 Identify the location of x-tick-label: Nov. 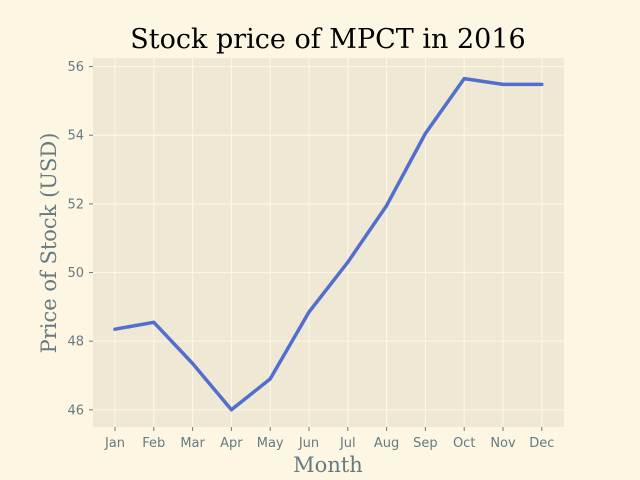
(503, 443).